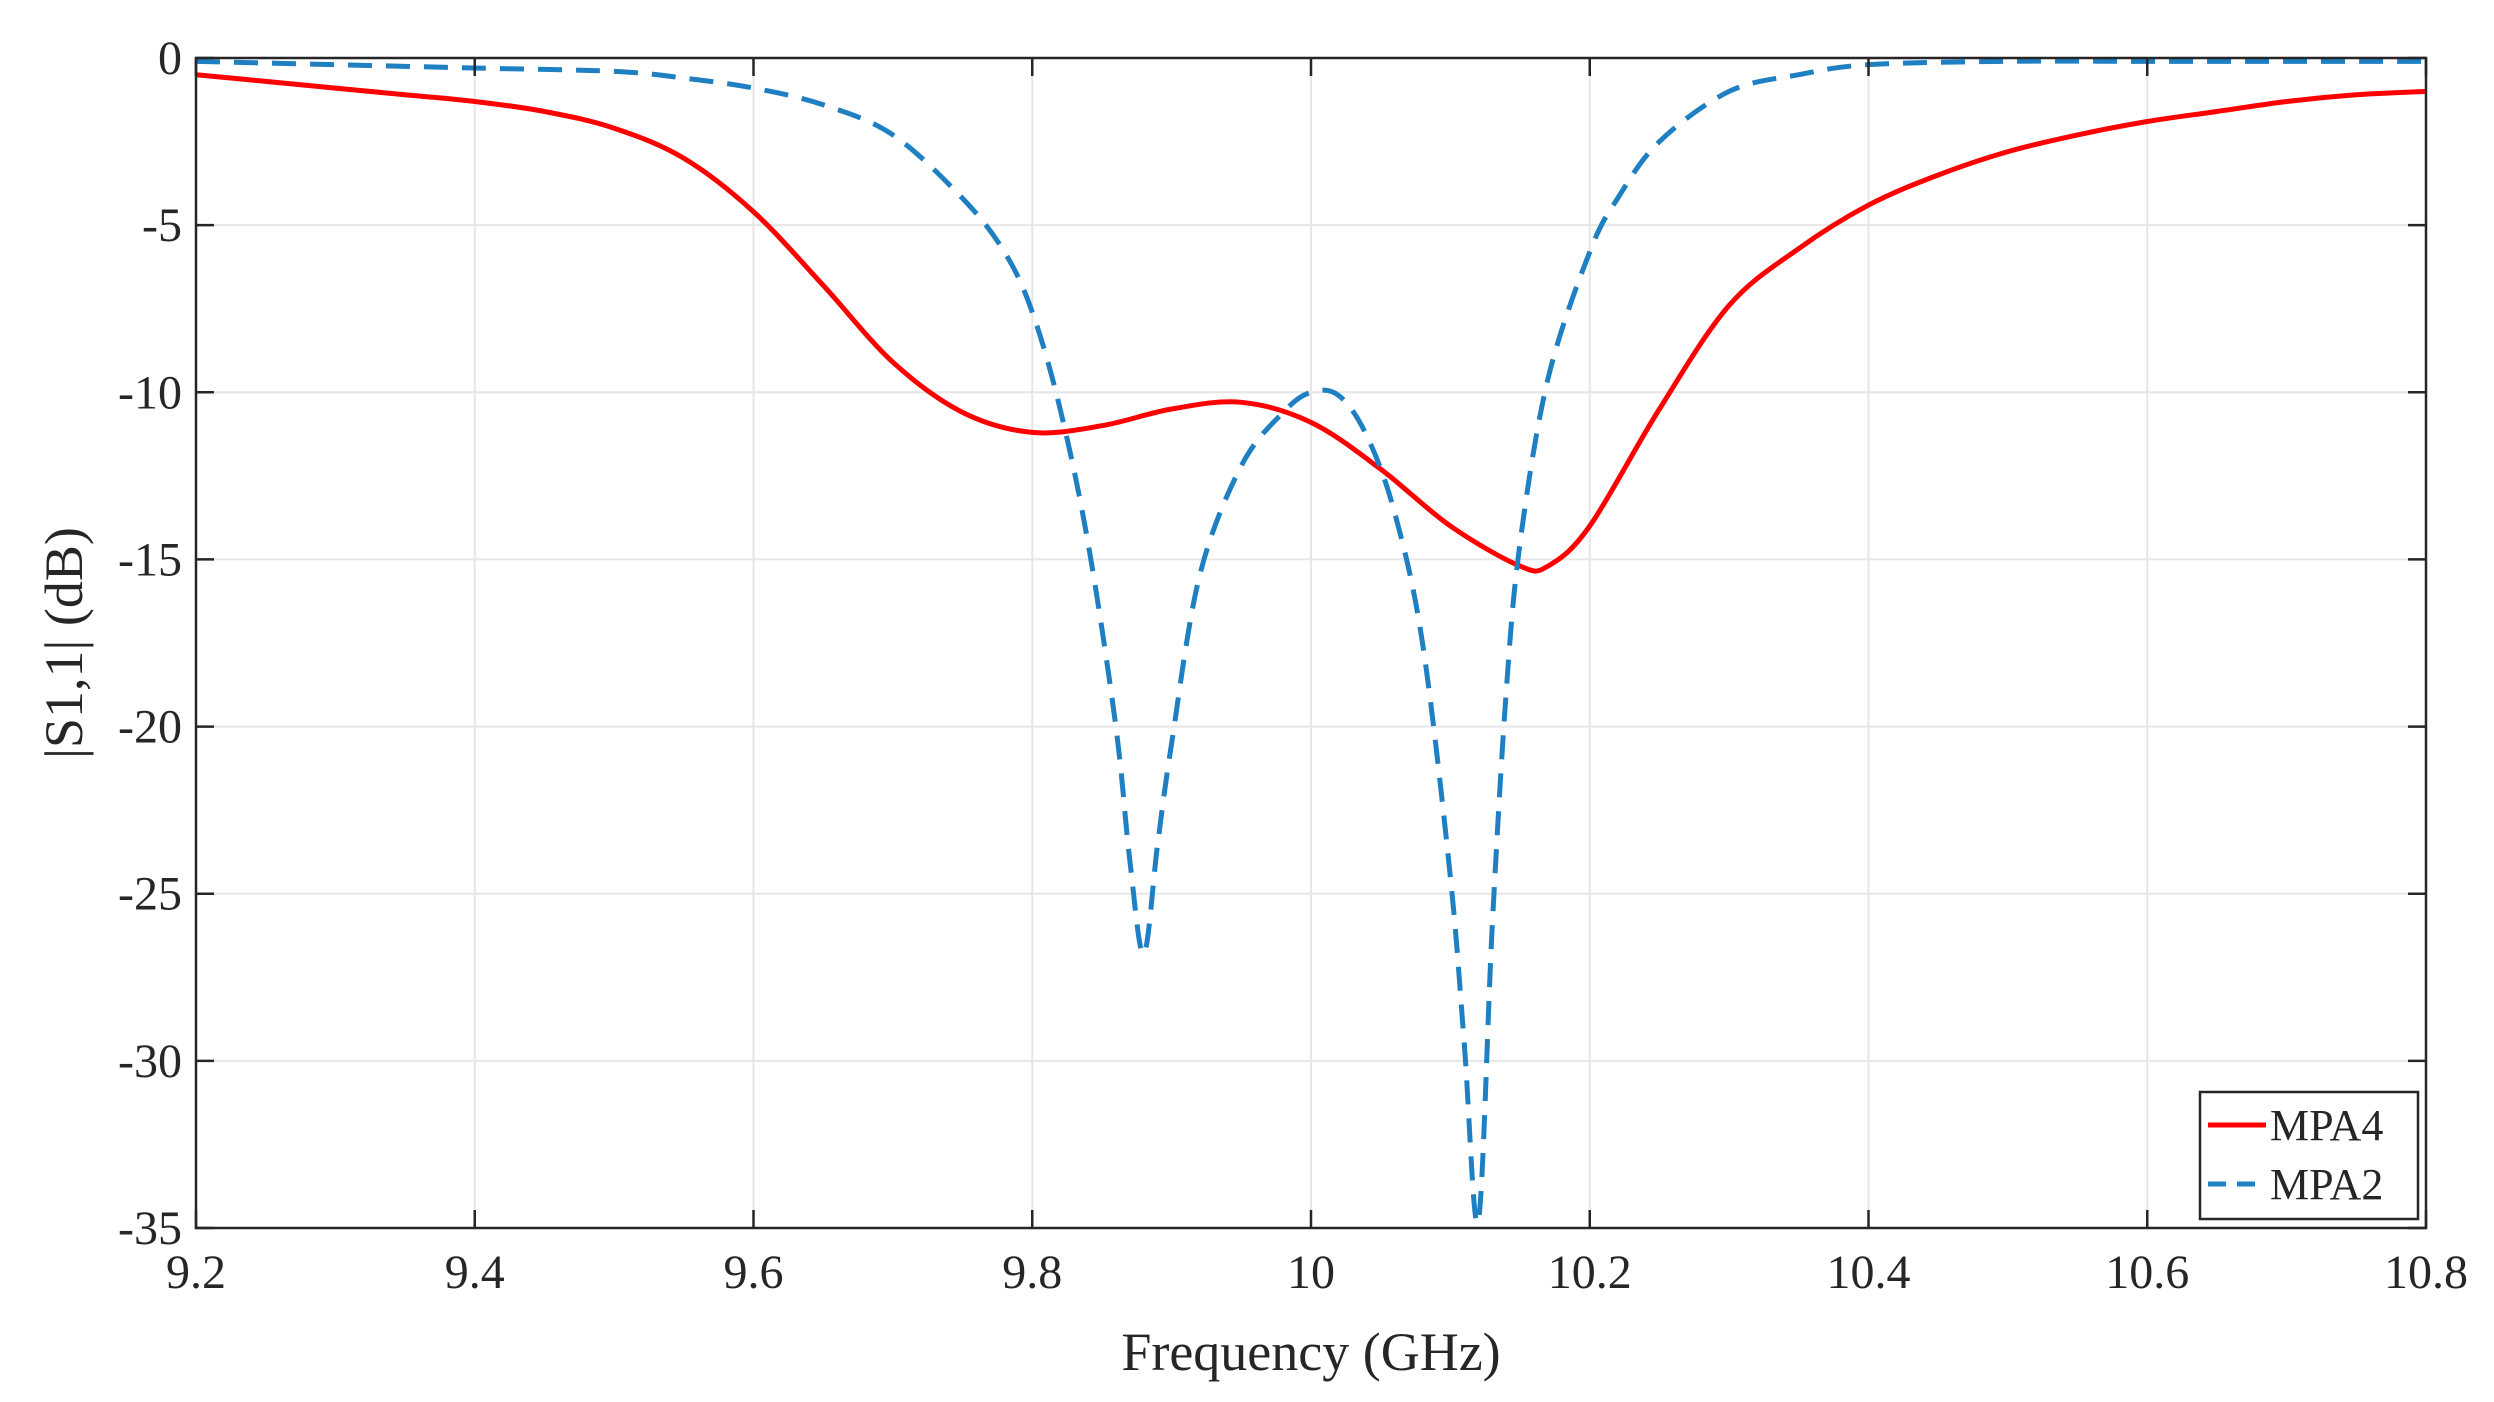 The image size is (2494, 1402). What do you see at coordinates (1311, 1272) in the screenshot?
I see `x-tick-label: 10` at bounding box center [1311, 1272].